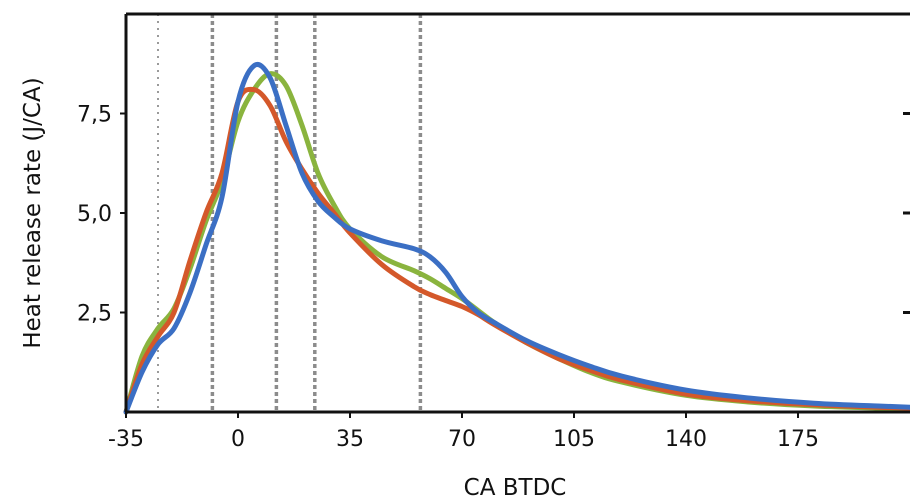  What do you see at coordinates (515, 488) in the screenshot?
I see `x-axis-label: CA BTDC` at bounding box center [515, 488].